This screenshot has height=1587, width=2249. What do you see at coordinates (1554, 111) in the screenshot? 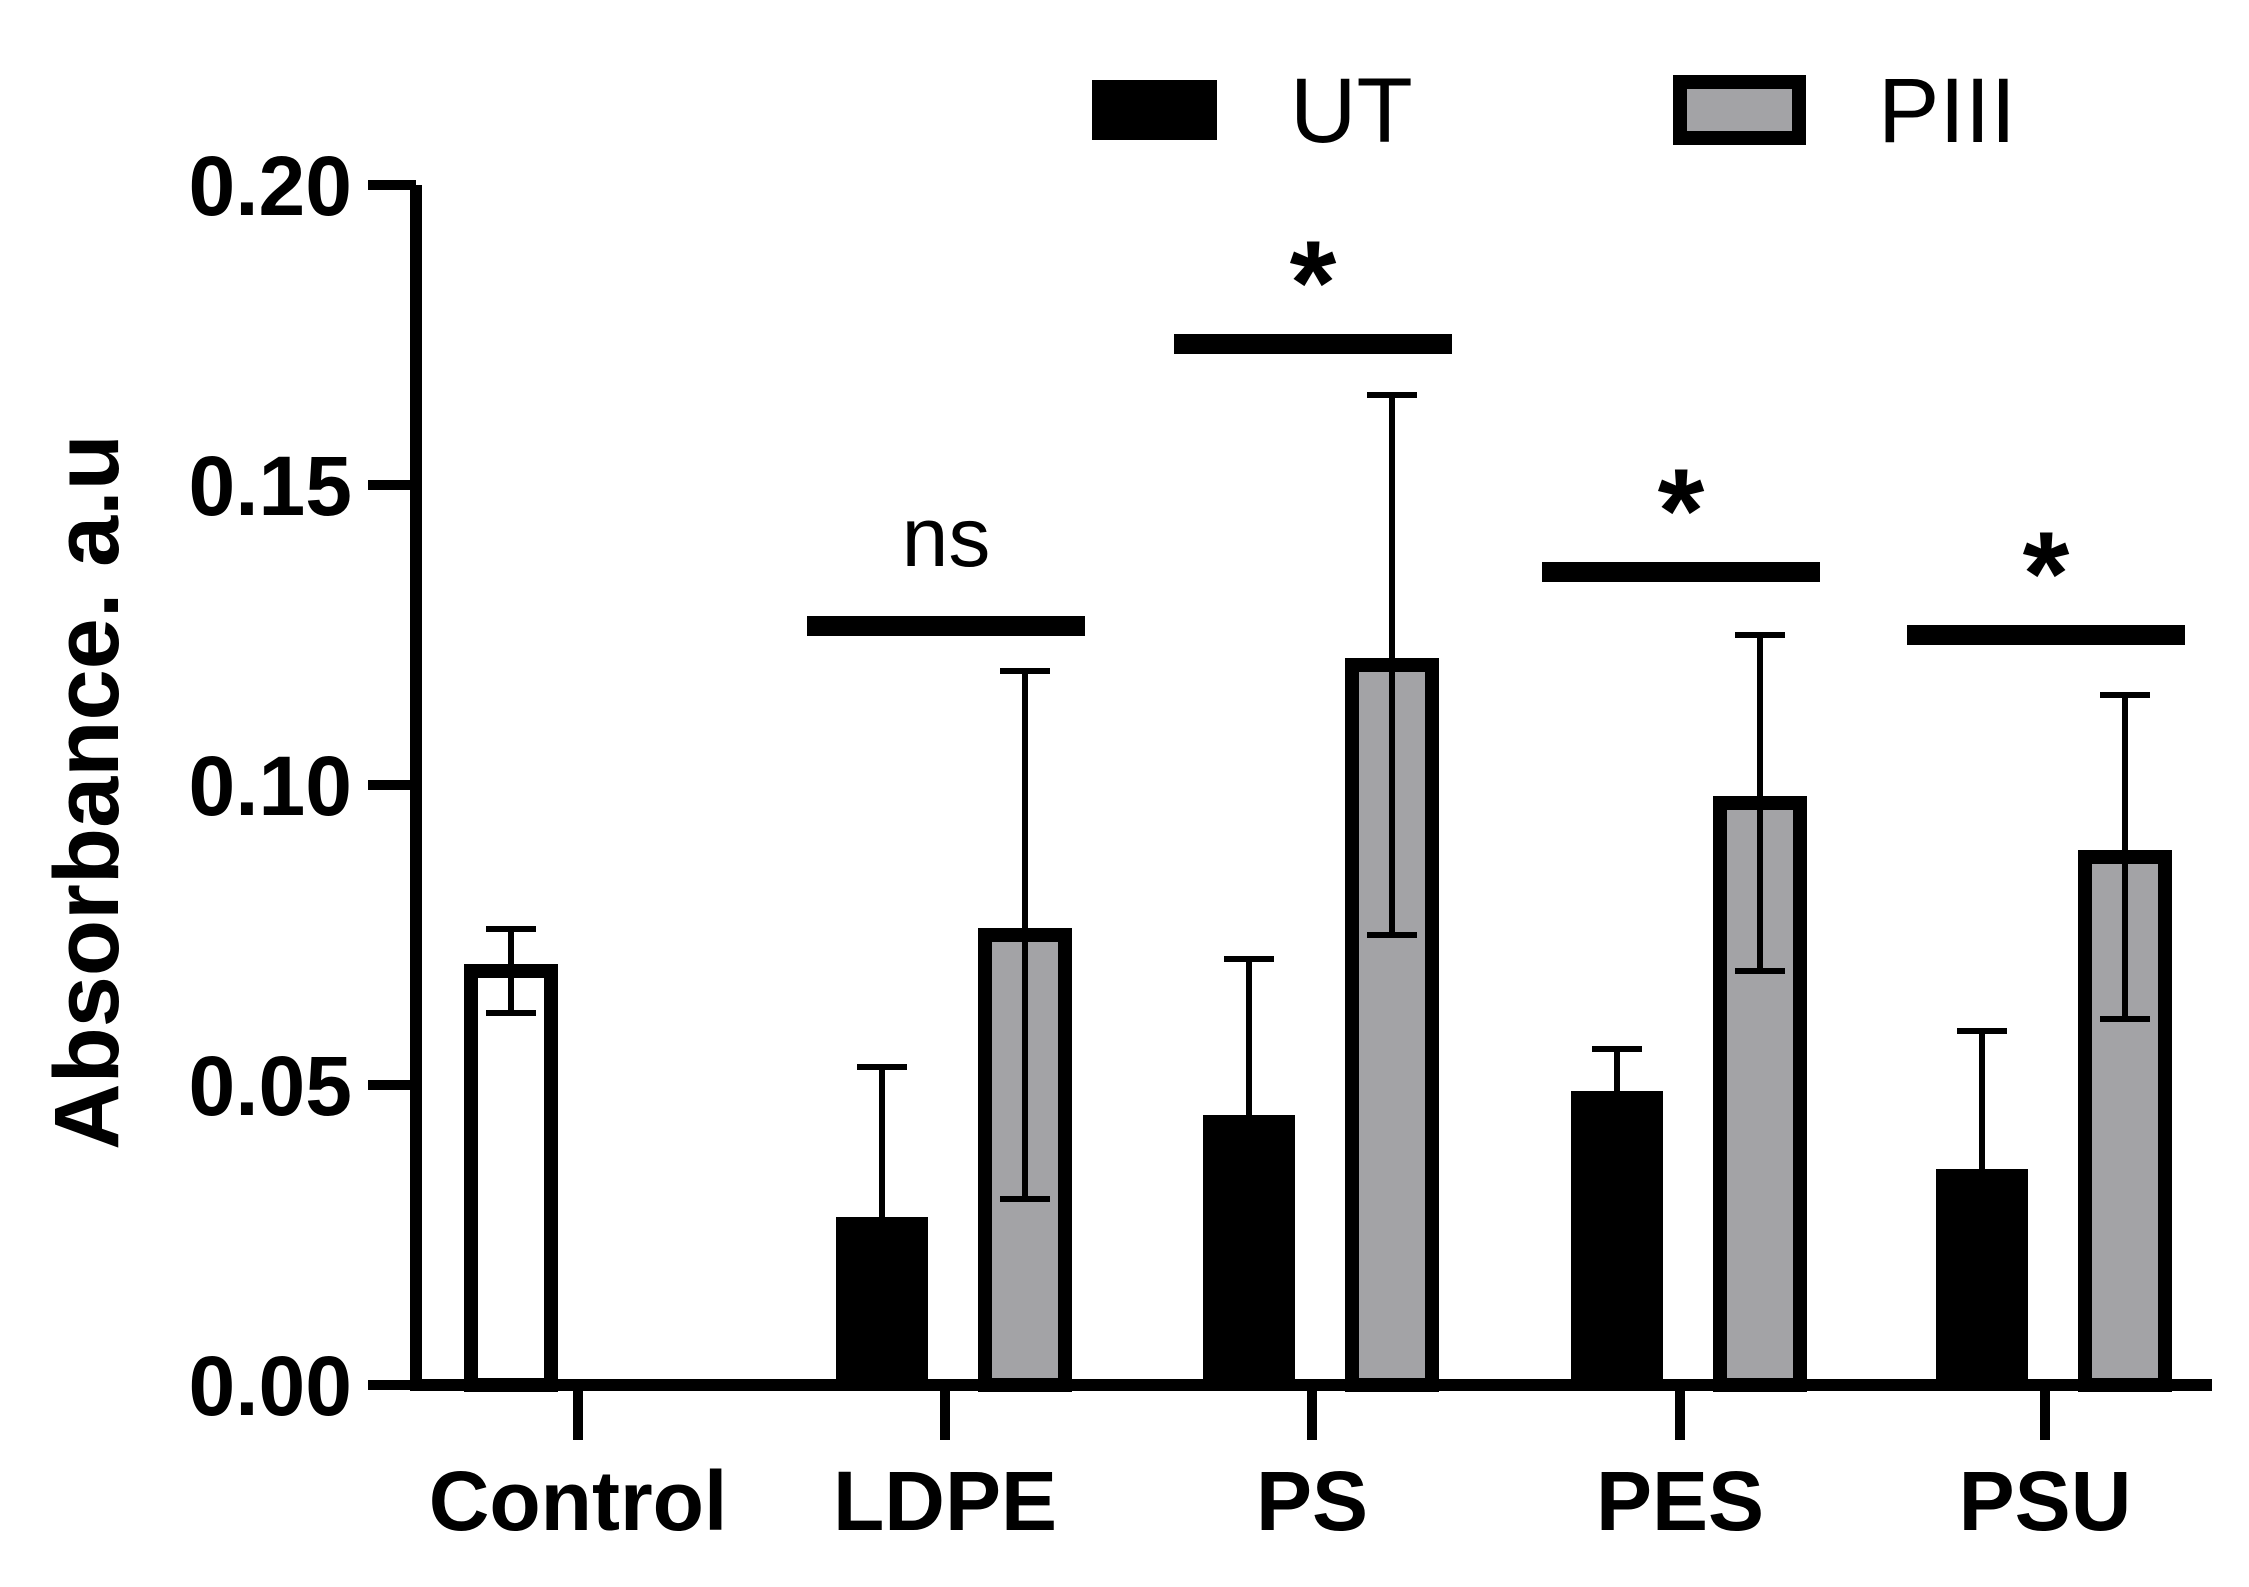
I see `legend: UT PIII` at bounding box center [1554, 111].